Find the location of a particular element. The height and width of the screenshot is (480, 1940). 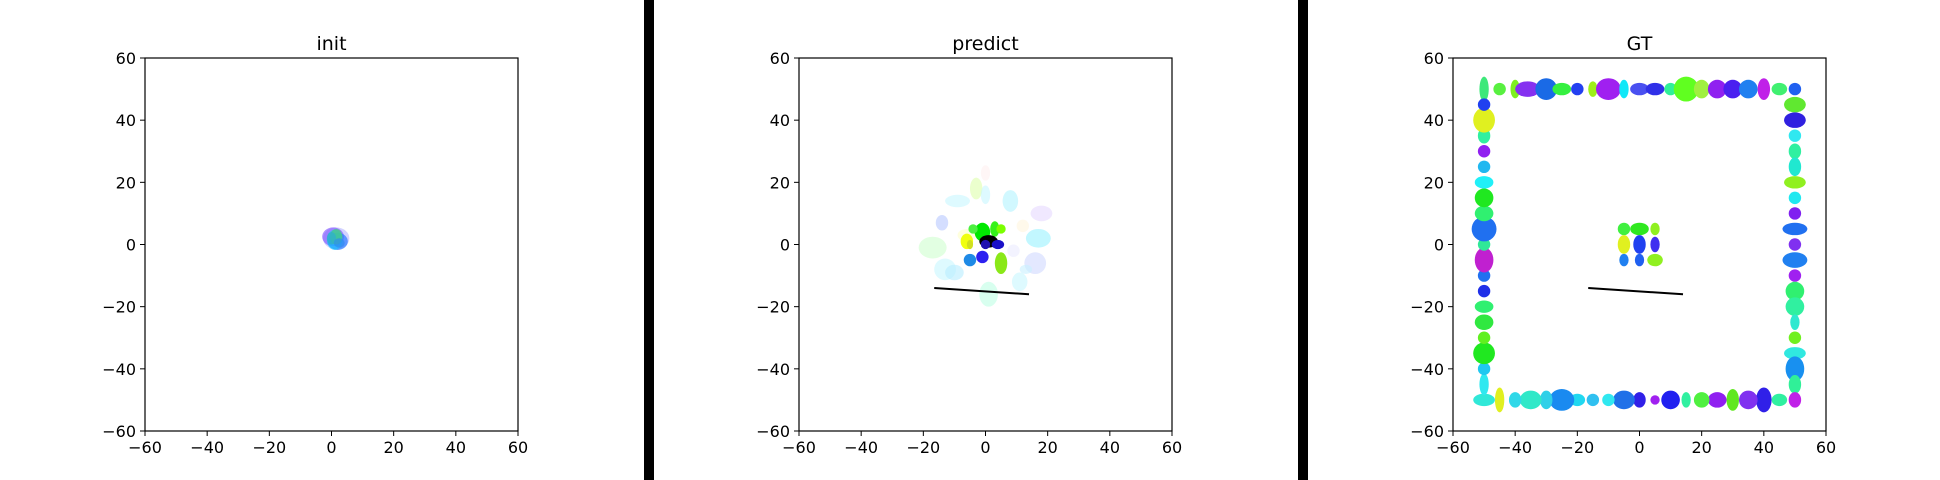

chart-title: GT is located at coordinates (1640, 44).